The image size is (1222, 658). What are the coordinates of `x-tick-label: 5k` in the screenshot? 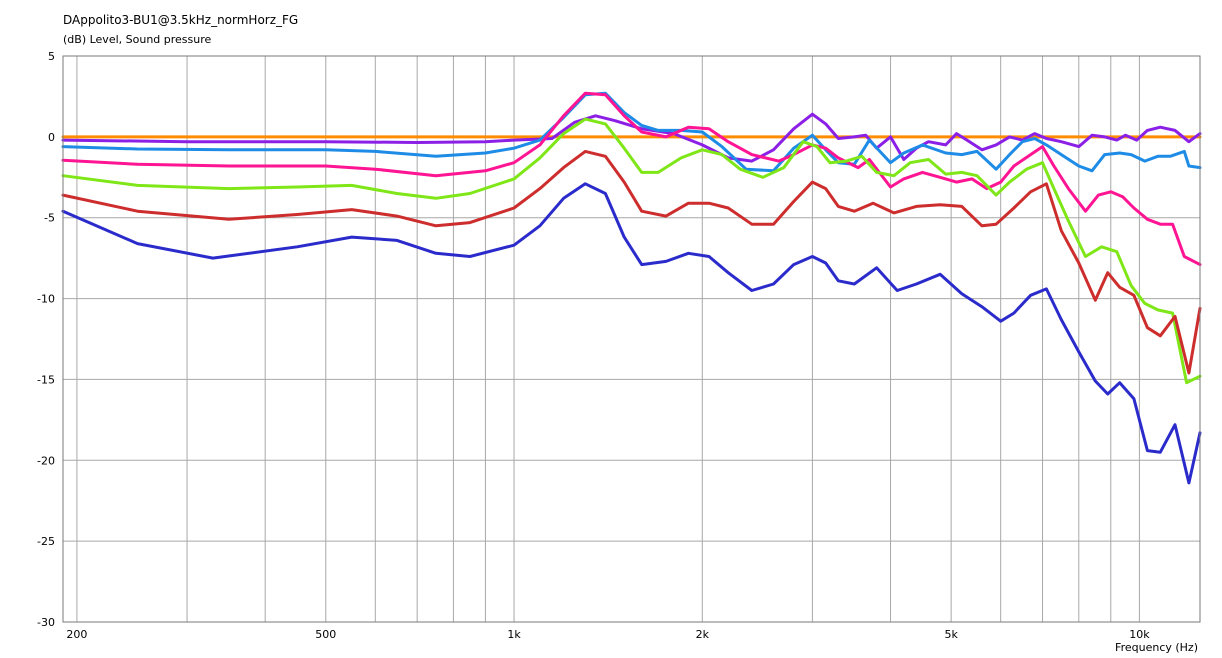 It's located at (951, 634).